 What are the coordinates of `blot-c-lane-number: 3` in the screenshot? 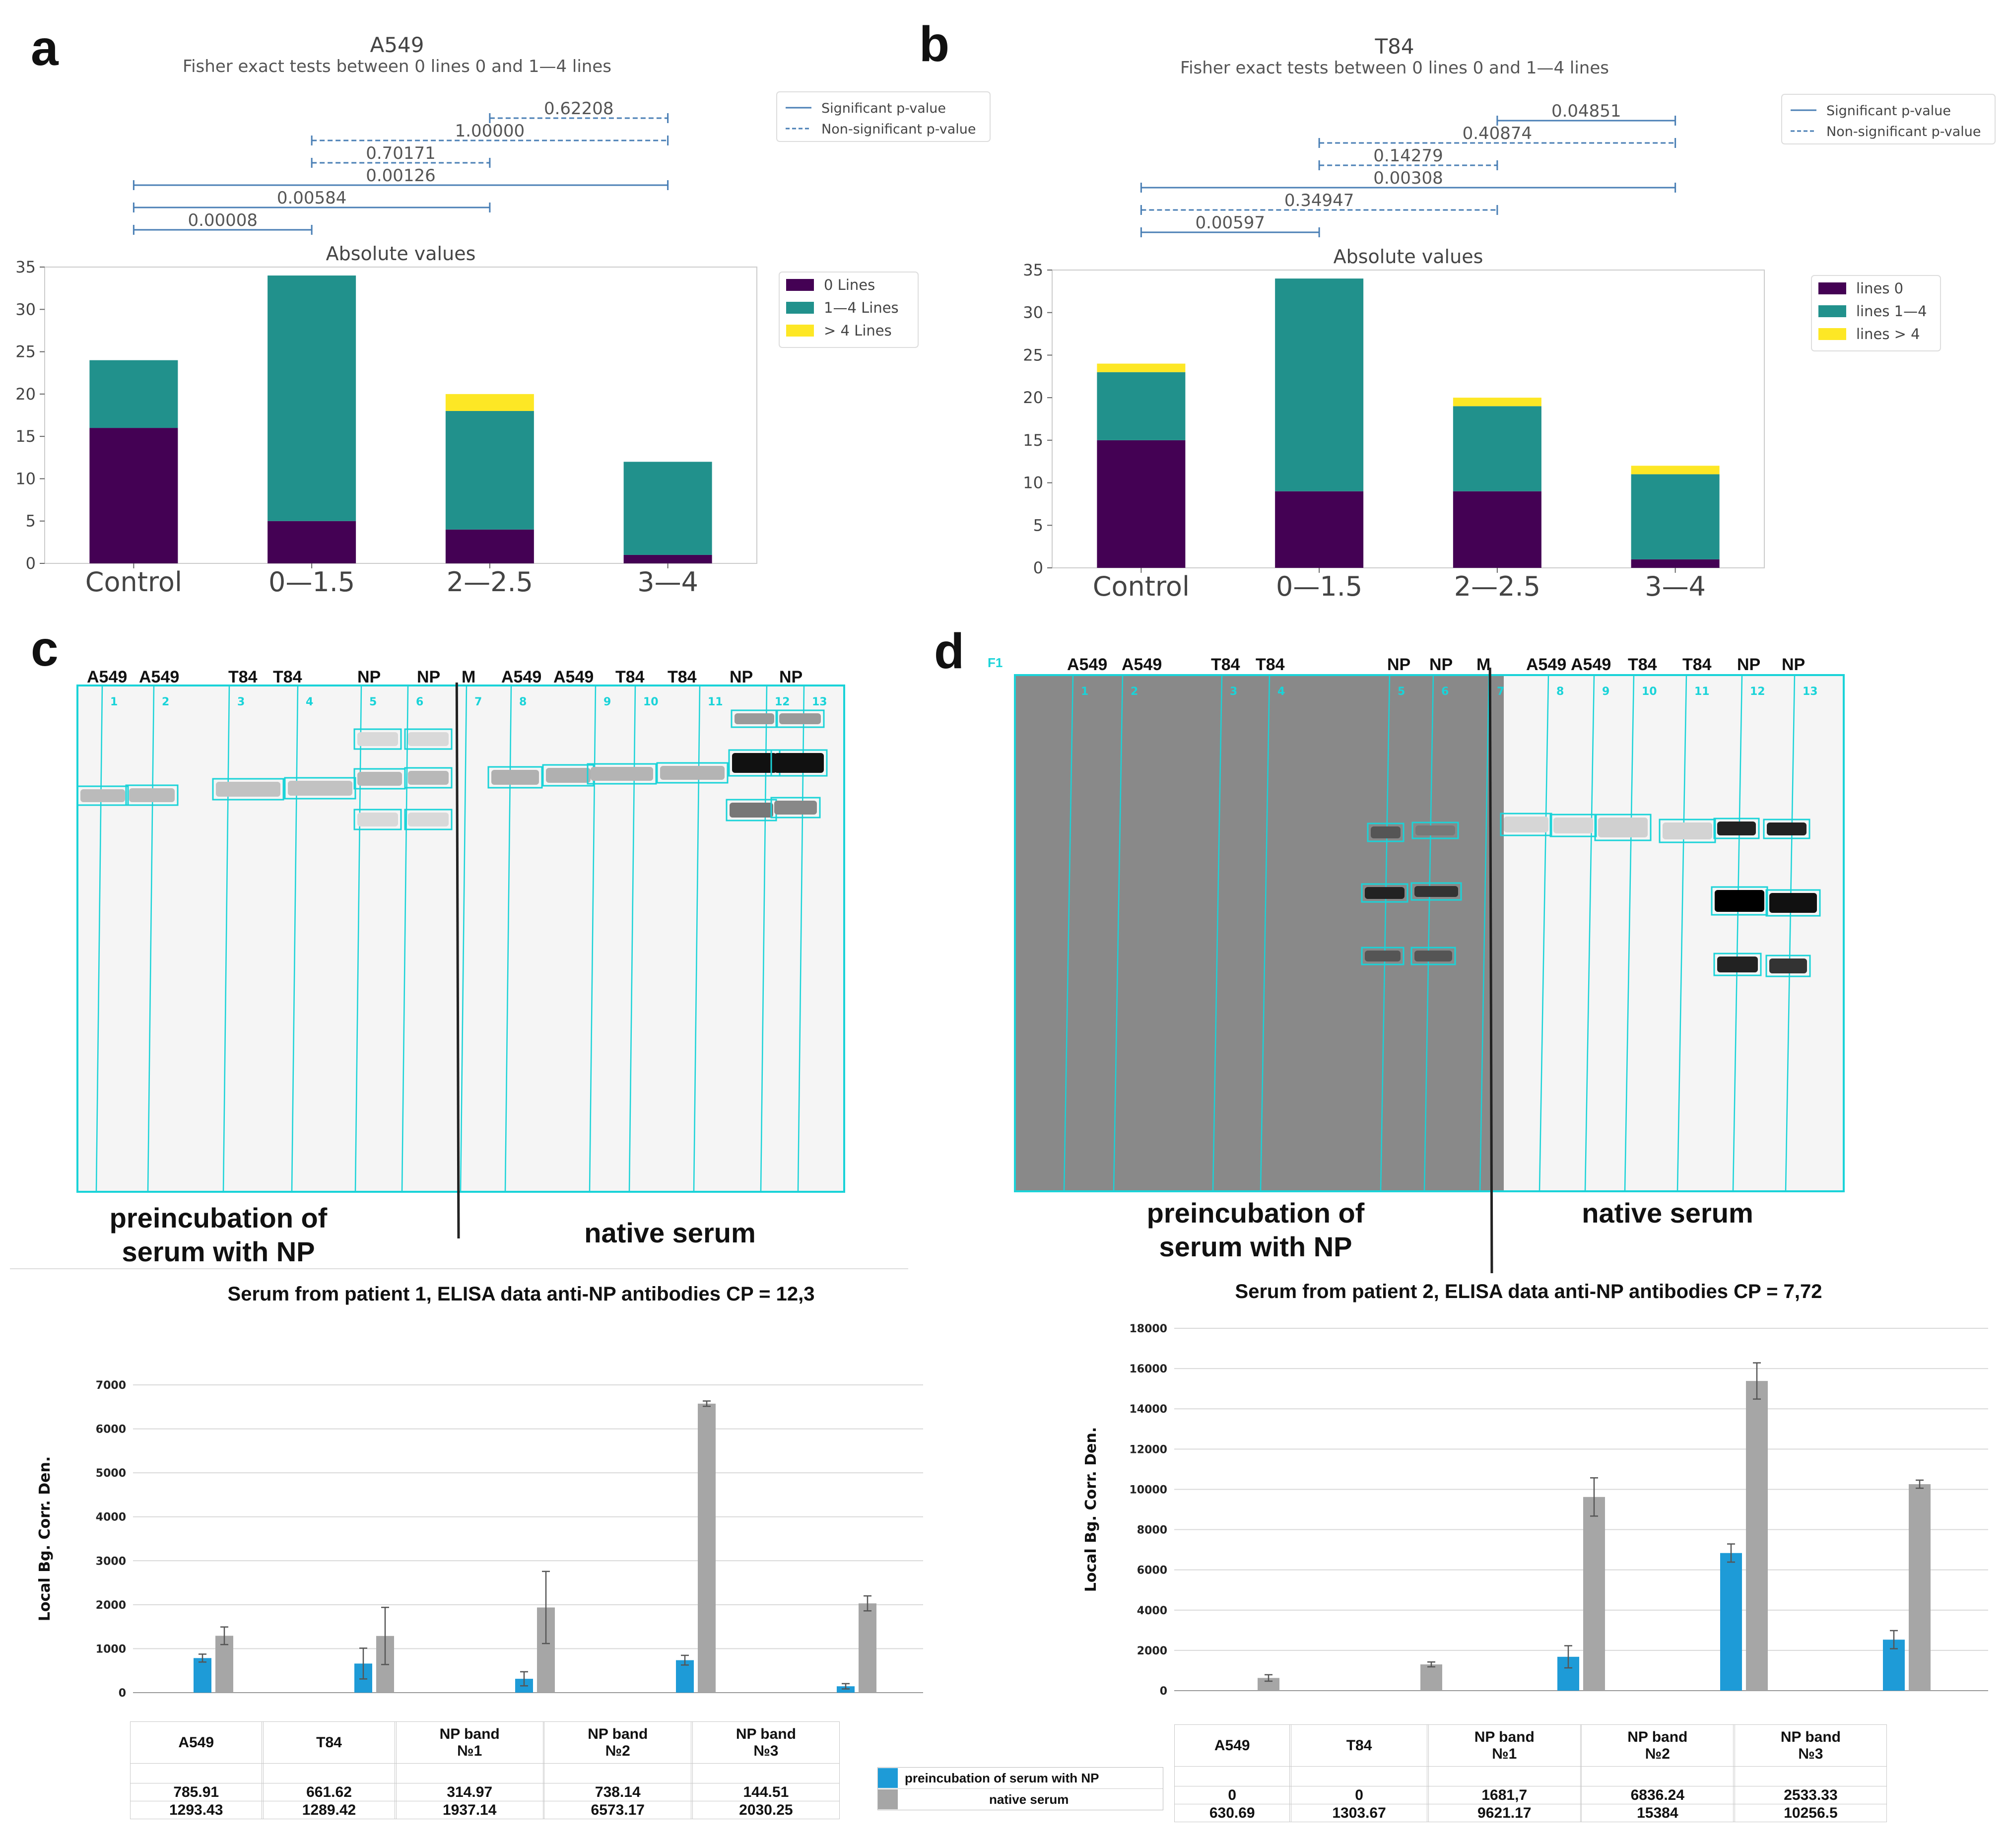 It's located at (241, 702).